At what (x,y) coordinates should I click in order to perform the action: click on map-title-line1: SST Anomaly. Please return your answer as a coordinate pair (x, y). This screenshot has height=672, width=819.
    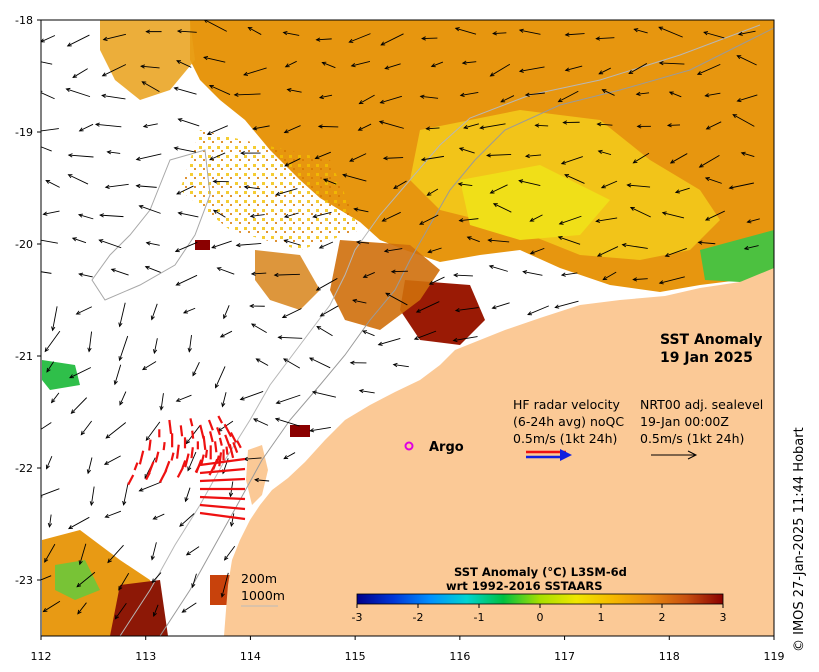
    Looking at the image, I should click on (711, 340).